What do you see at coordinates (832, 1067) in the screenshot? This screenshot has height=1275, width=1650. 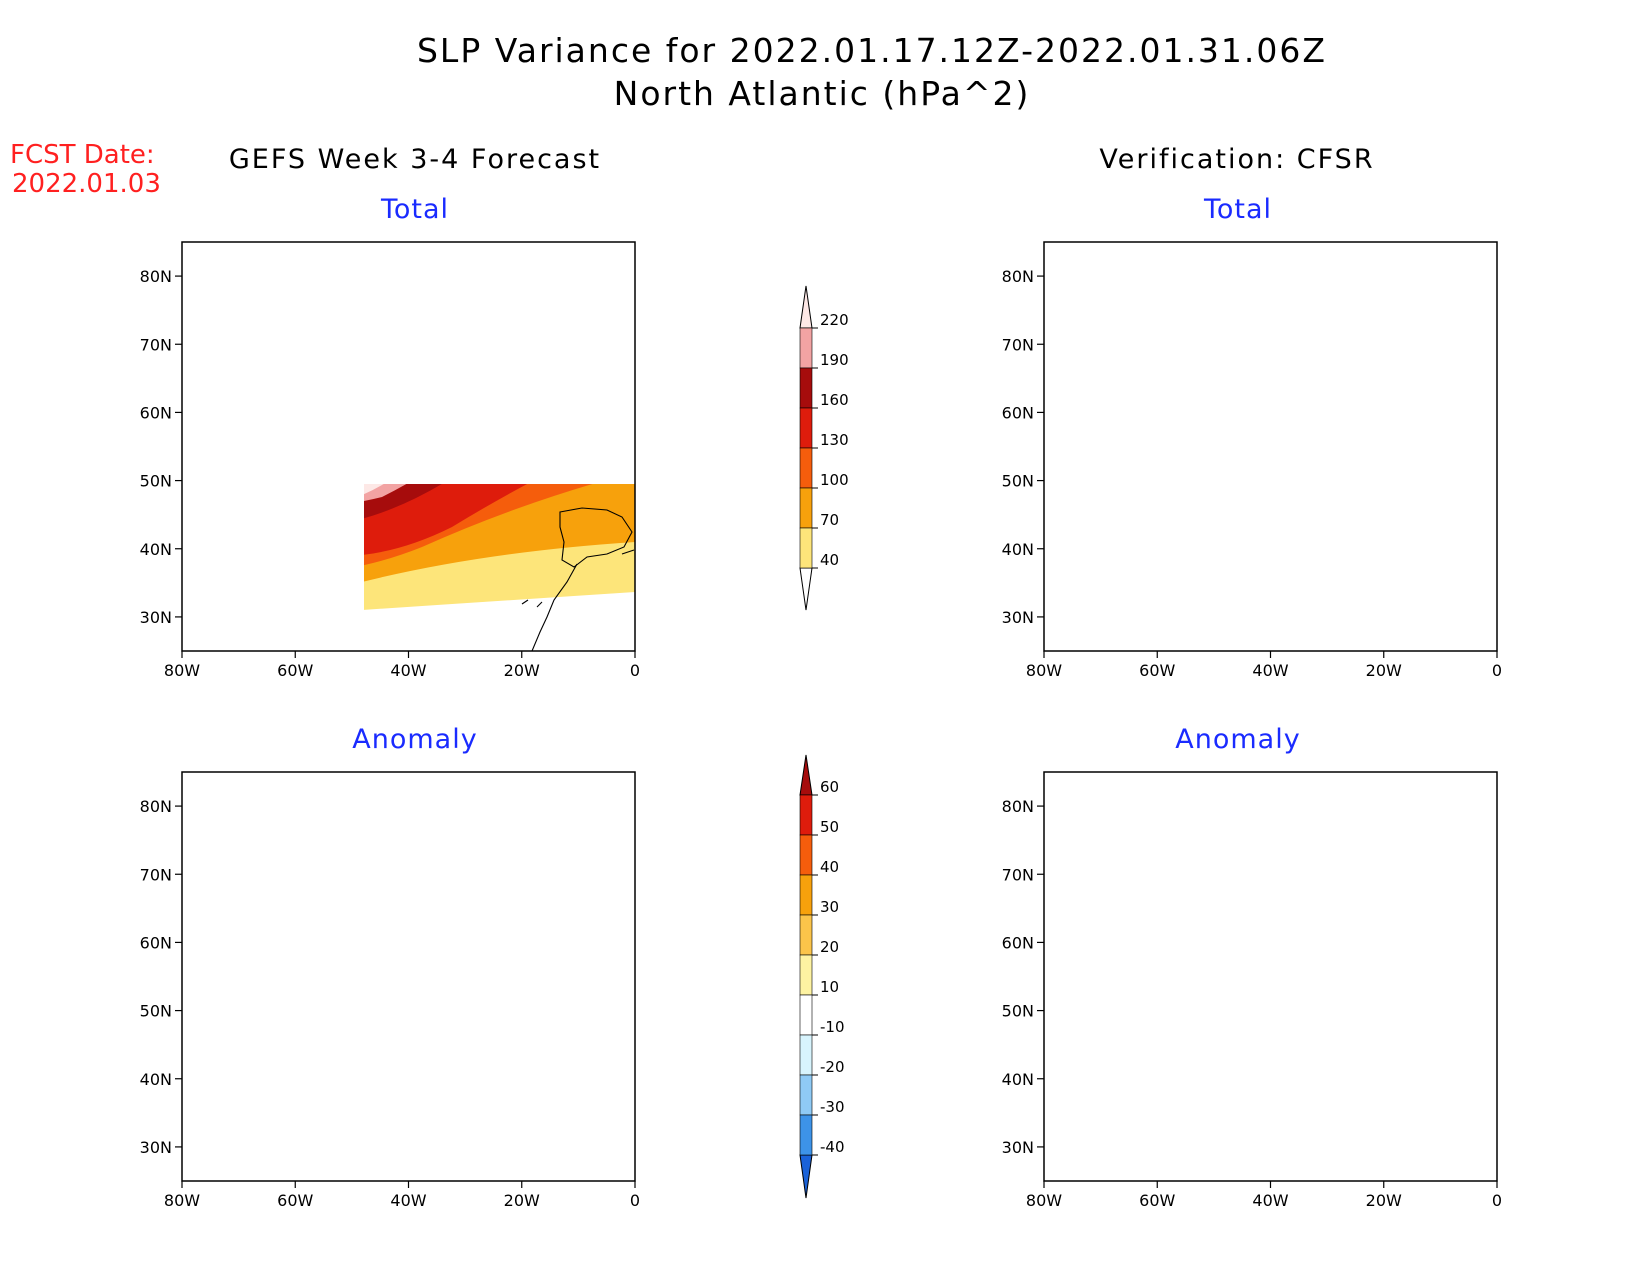 I see `colorbar-level-label: -20` at bounding box center [832, 1067].